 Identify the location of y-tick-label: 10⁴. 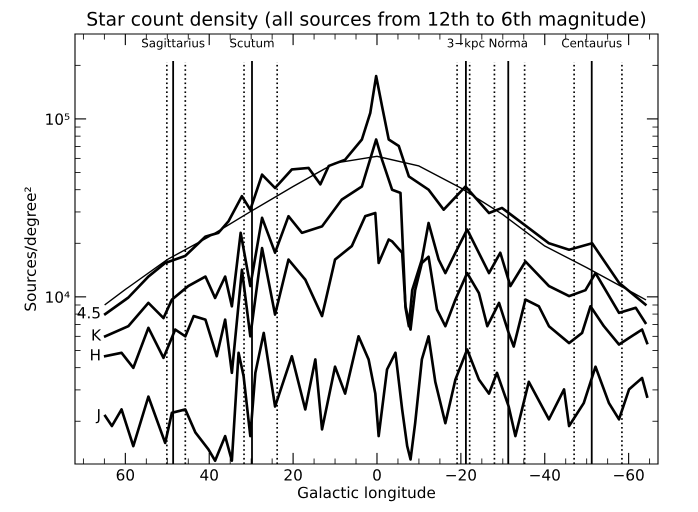
(58, 297).